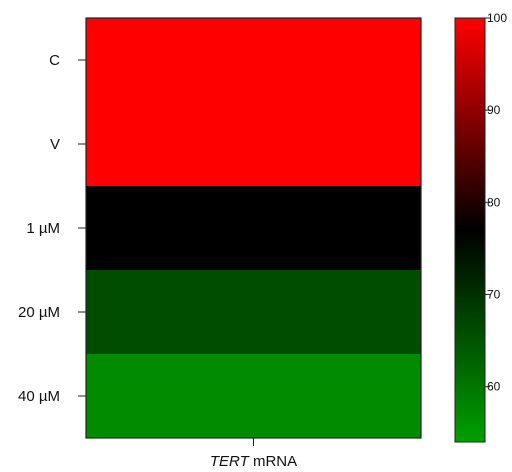 The width and height of the screenshot is (512, 472). What do you see at coordinates (497, 18) in the screenshot?
I see `colorbar-tick-label: 100` at bounding box center [497, 18].